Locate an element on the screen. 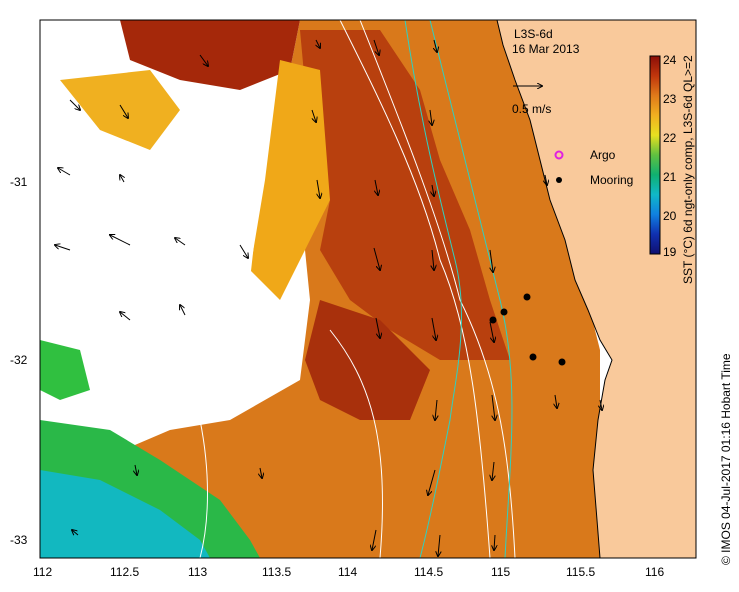 This screenshot has width=739, height=592. velocity-scale-label: 0.5 m/s is located at coordinates (531, 109).